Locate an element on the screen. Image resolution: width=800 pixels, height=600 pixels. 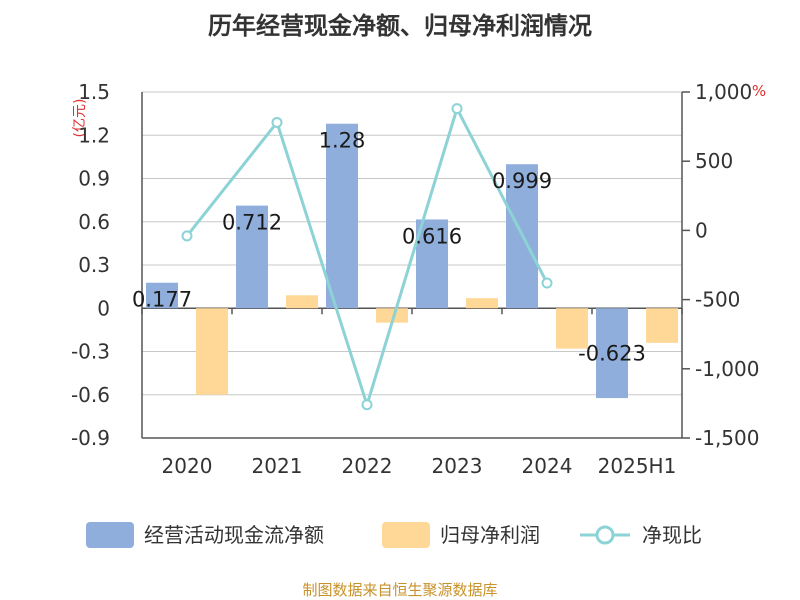
y-left-tick-label: 0.6 is located at coordinates (94, 222).